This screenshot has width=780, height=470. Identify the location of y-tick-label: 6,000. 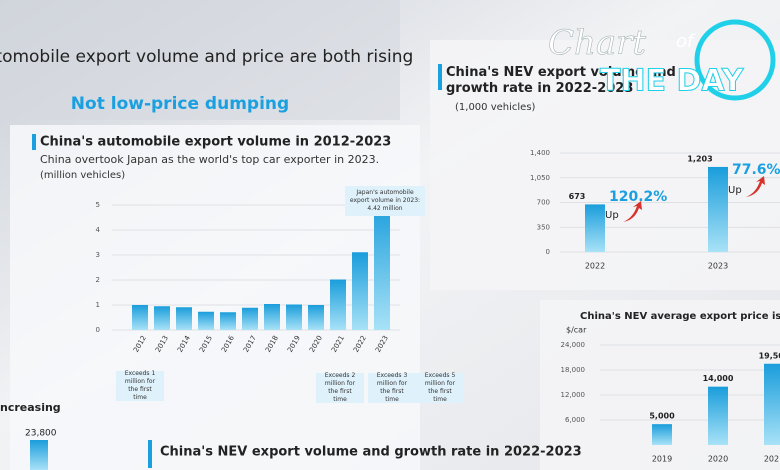
(575, 420).